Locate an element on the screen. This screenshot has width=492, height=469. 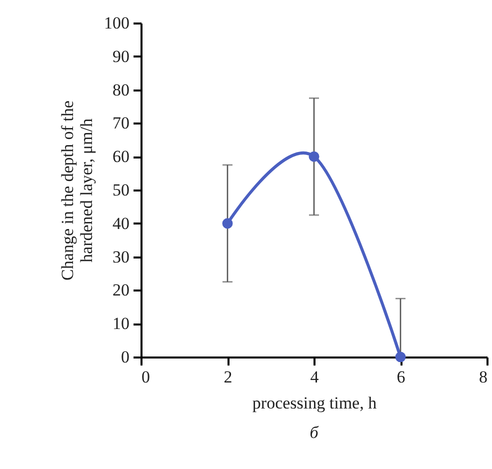
x-tick-label: 6 is located at coordinates (401, 377).